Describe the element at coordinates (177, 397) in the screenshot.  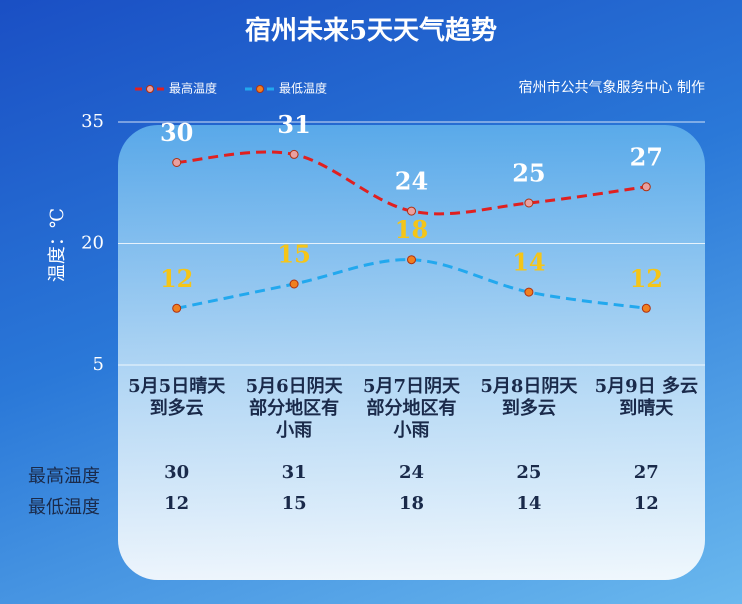
I see `x-tick-label: 5月5日晴天 到多云` at that location.